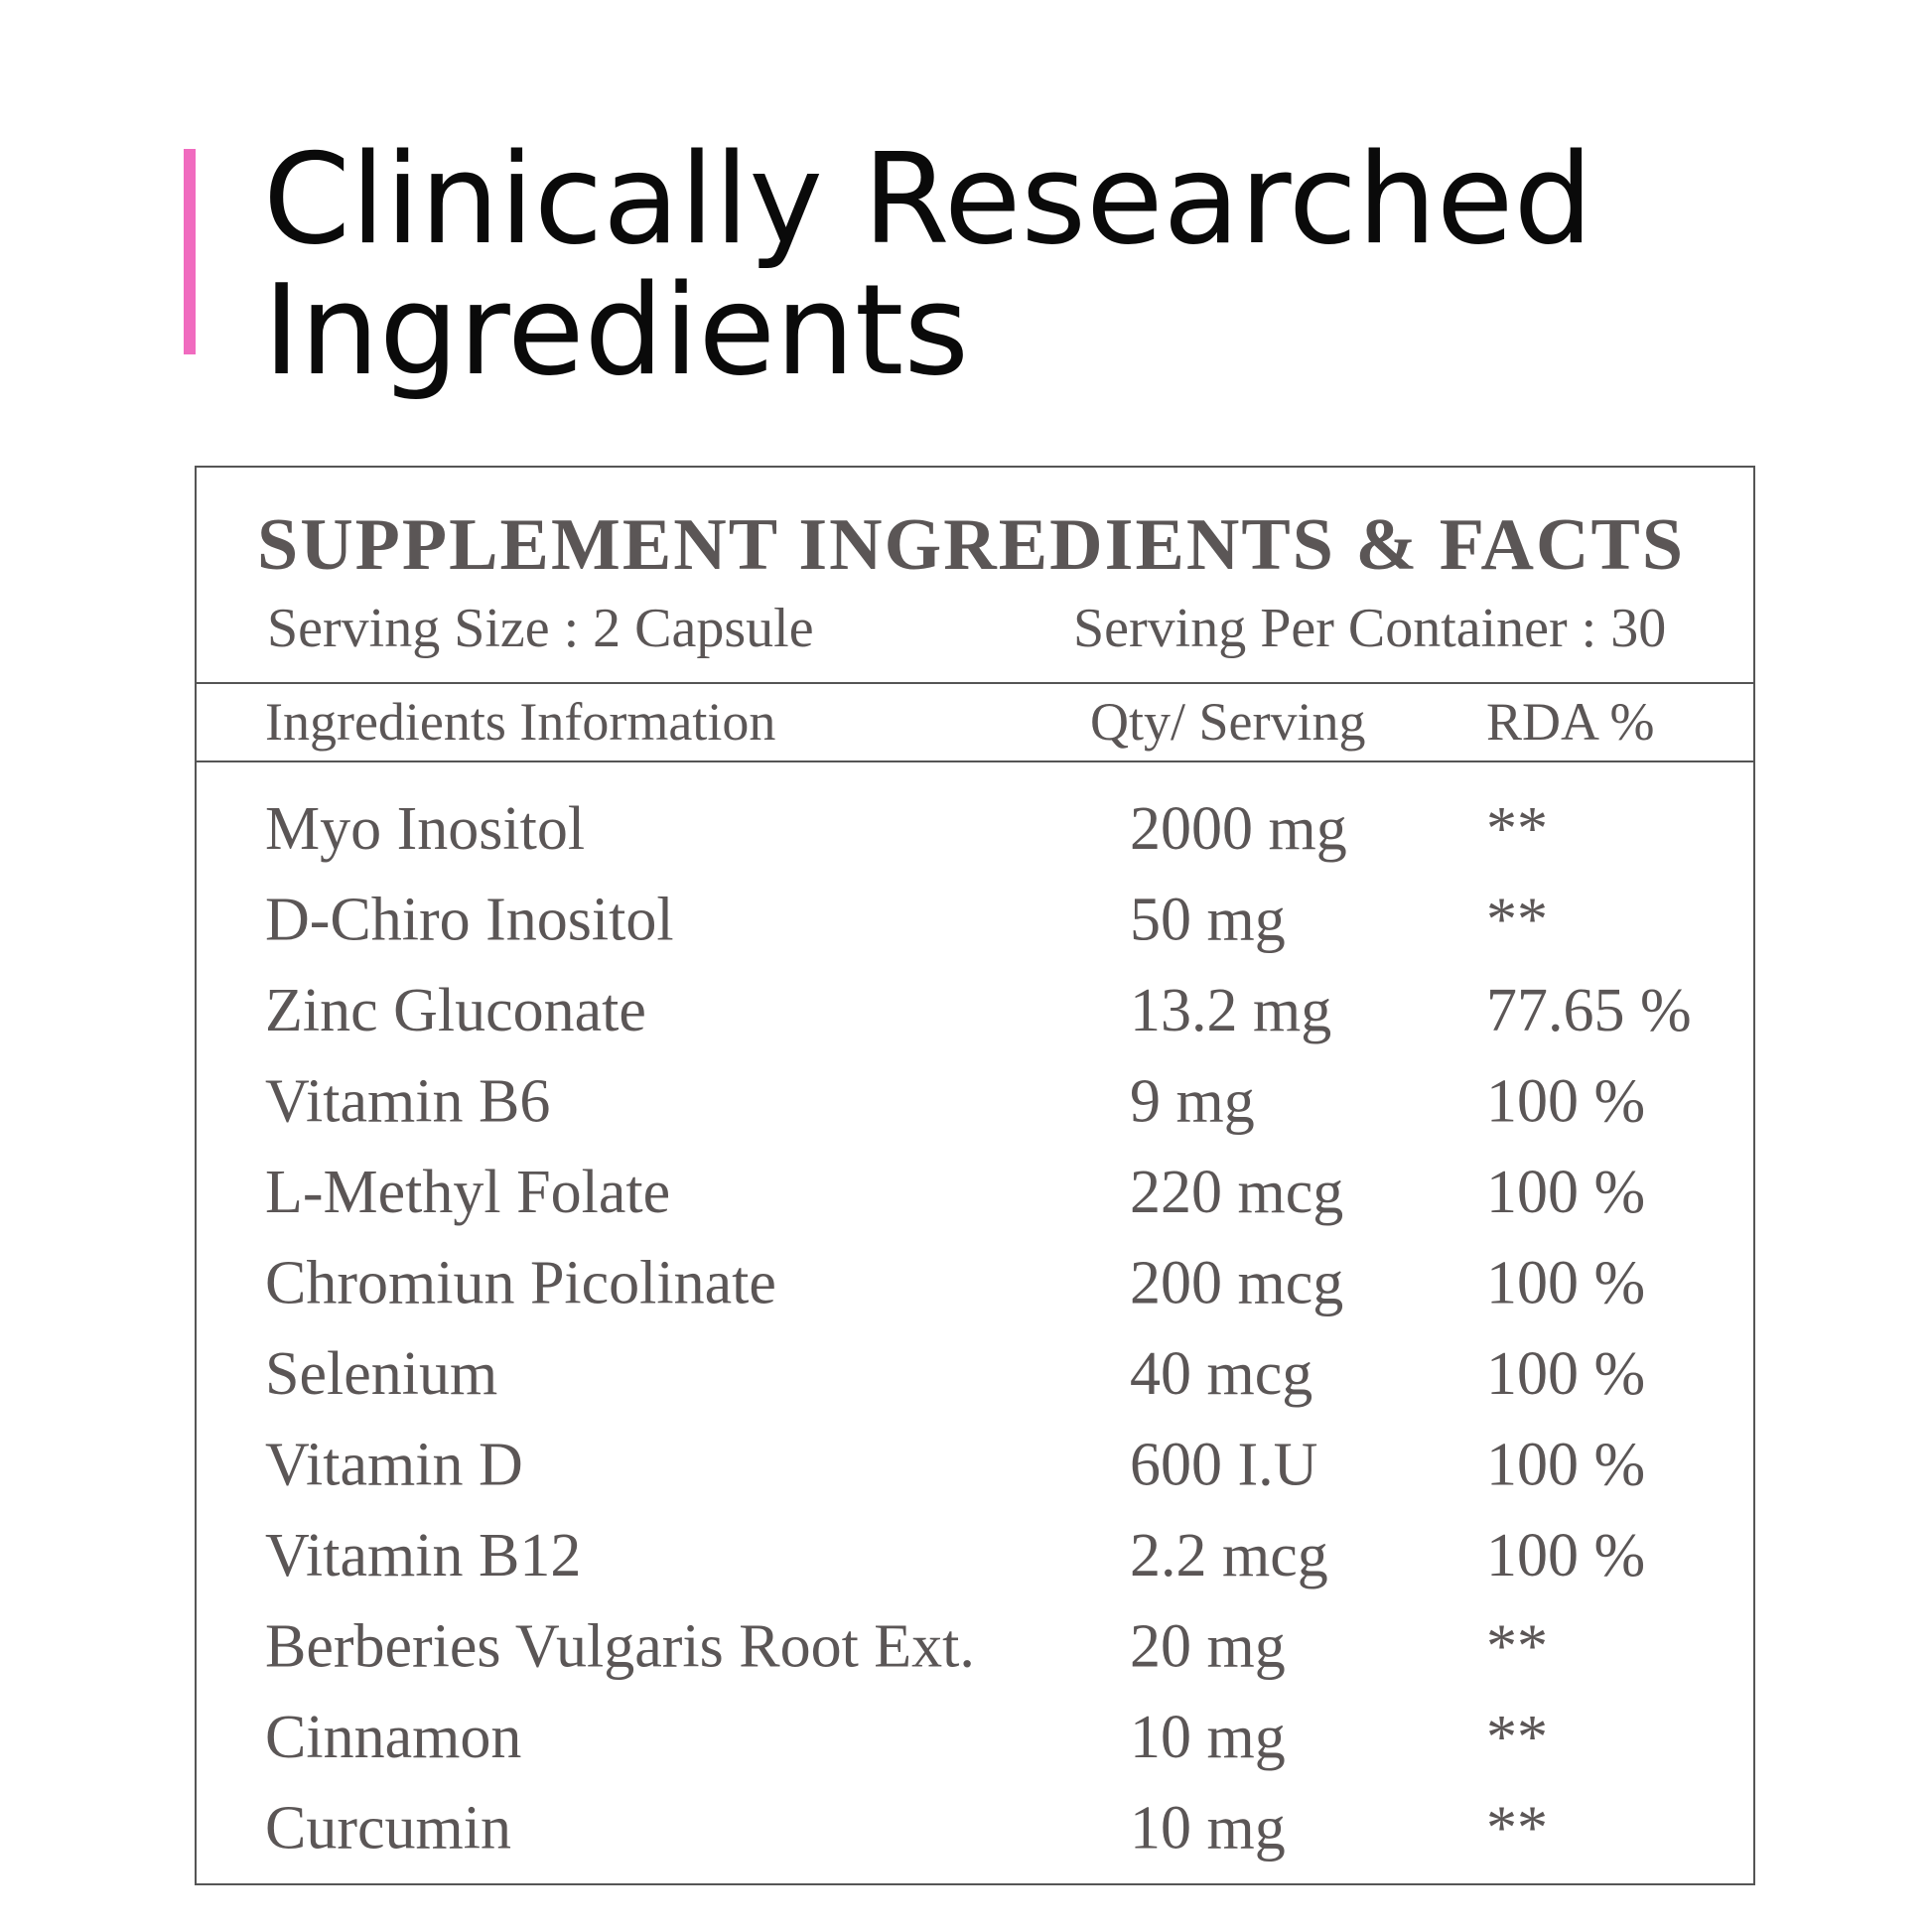 The height and width of the screenshot is (1932, 1932). Describe the element at coordinates (425, 829) in the screenshot. I see `ingredient-name: Myo Inositol` at that location.